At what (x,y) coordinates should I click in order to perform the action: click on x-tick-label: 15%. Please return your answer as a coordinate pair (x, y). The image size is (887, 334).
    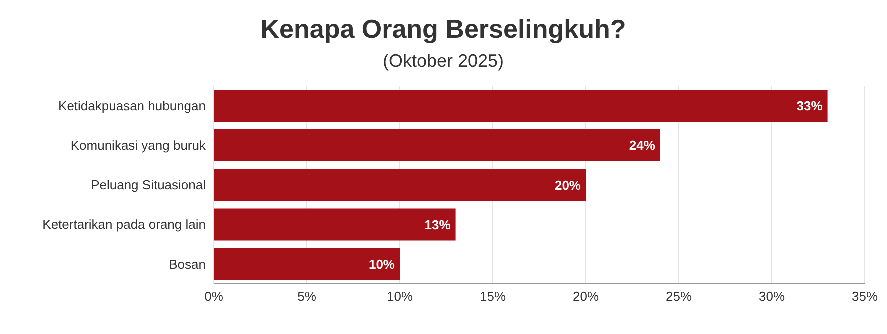
    Looking at the image, I should click on (493, 296).